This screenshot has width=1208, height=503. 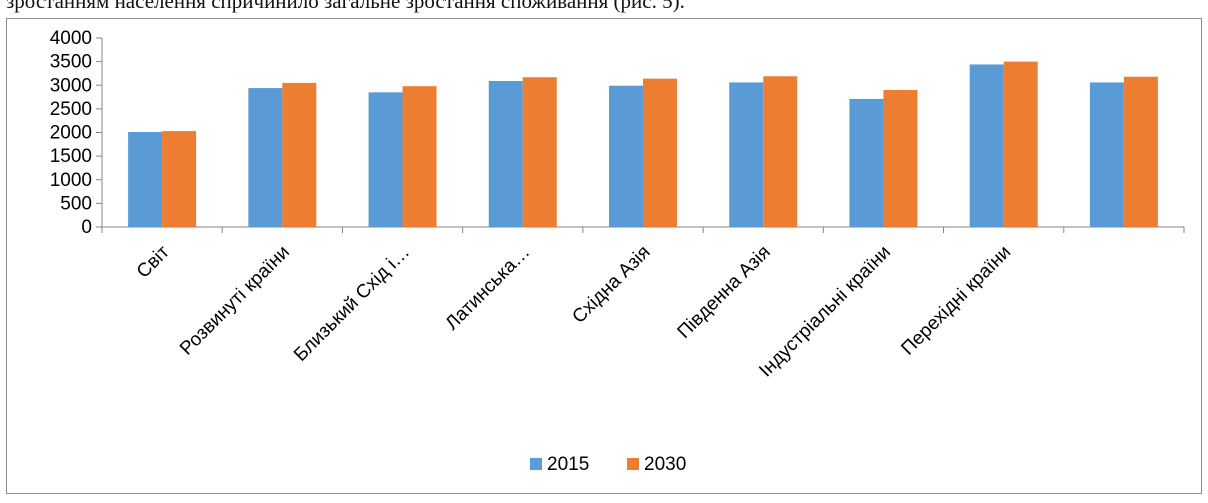 I want to click on y-tick-label: 1500, so click(x=71, y=156).